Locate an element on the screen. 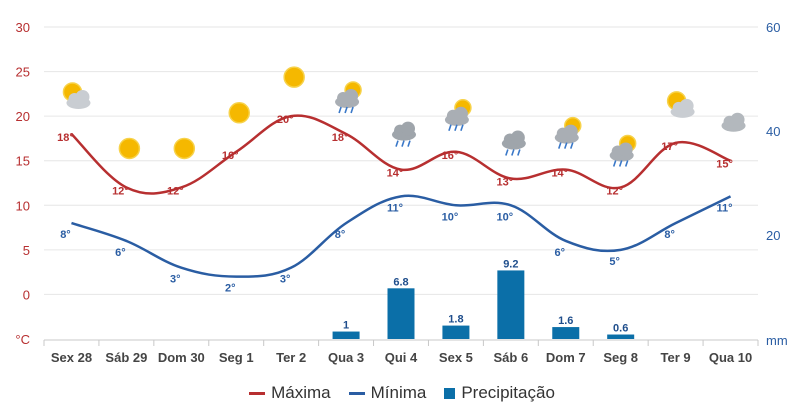 The height and width of the screenshot is (415, 804). min-temperature-label: 5° is located at coordinates (614, 262).